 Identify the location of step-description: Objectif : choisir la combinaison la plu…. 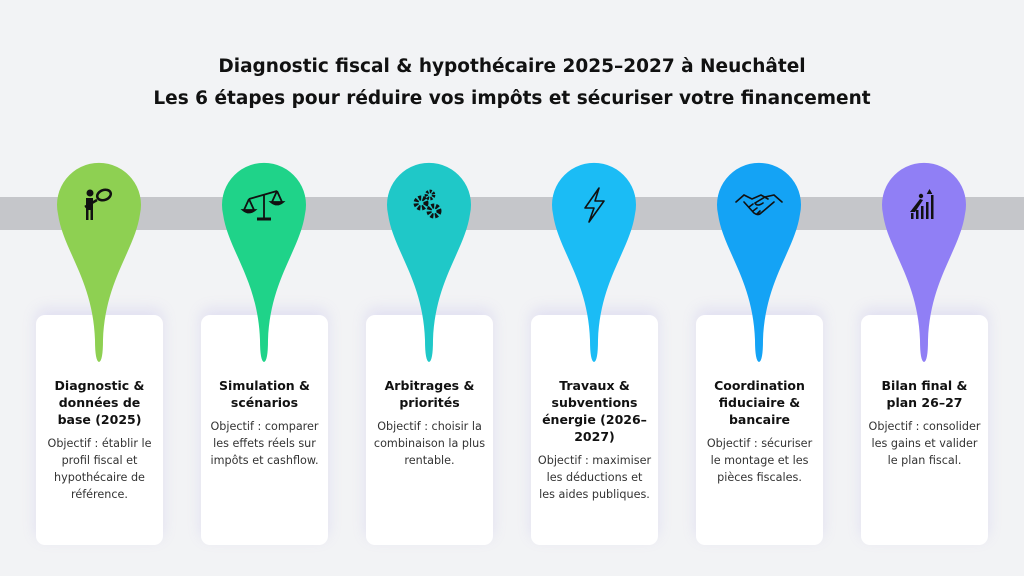
(429, 443).